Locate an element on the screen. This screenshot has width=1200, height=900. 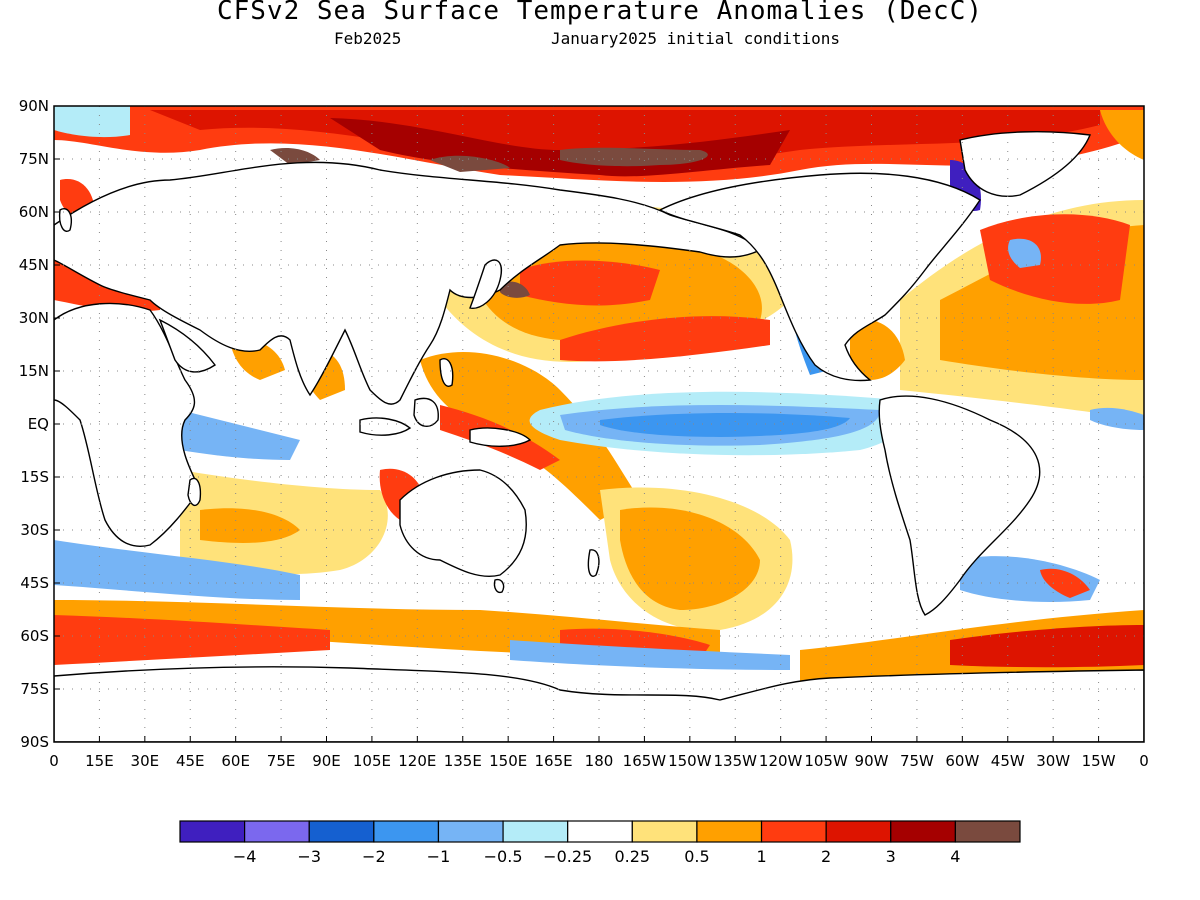
legend-label: 1 is located at coordinates (761, 856).